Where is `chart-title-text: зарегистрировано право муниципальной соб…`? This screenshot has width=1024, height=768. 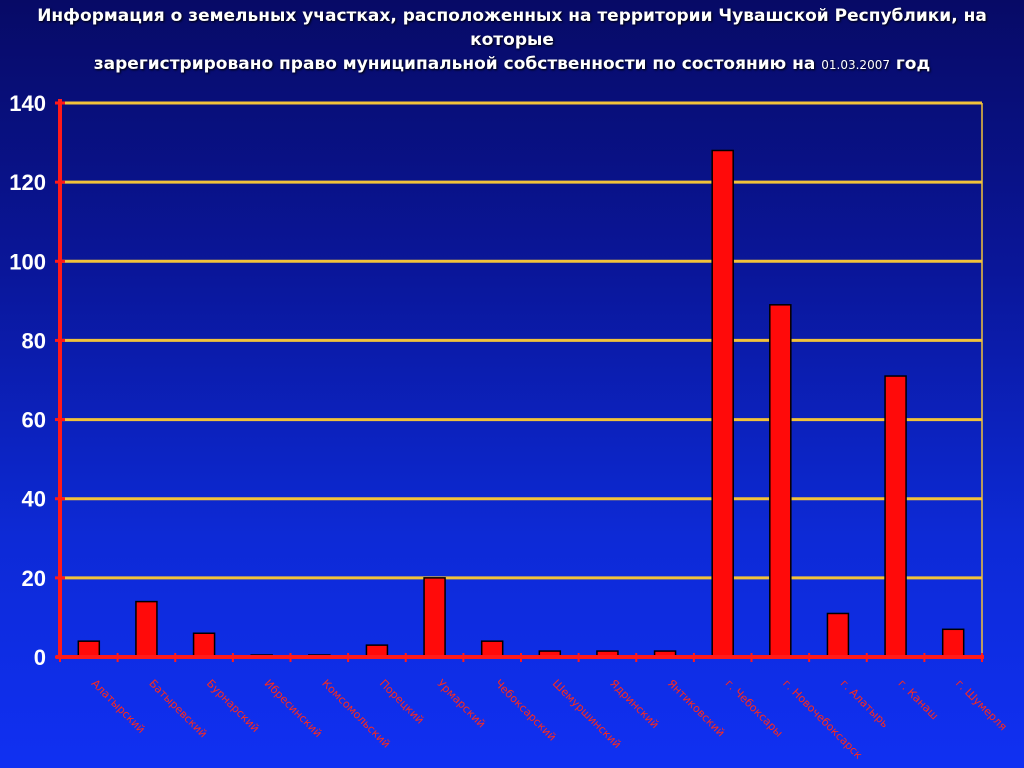 chart-title-text: зарегистрировано право муниципальной соб… is located at coordinates (454, 64).